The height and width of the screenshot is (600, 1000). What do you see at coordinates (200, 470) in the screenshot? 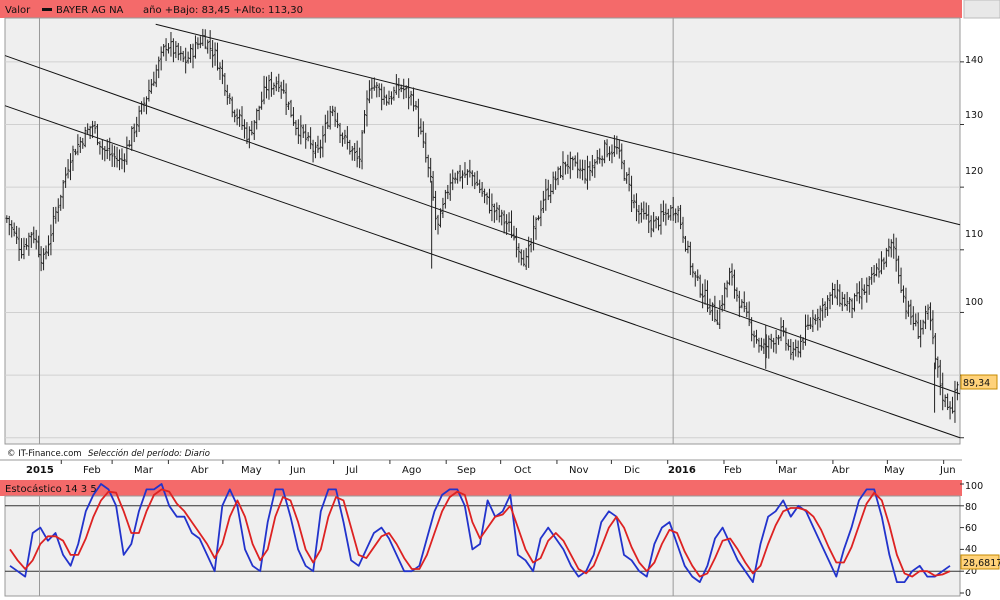
I see `month-label-abr-2015: Abr` at bounding box center [200, 470].